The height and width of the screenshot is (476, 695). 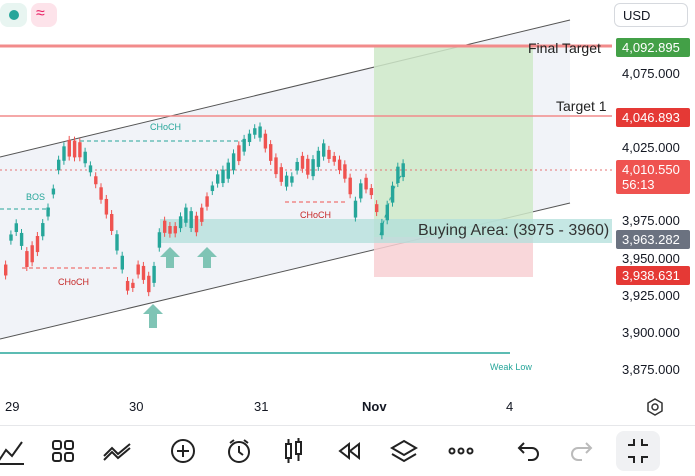 I want to click on alarm-icon, so click(x=239, y=451).